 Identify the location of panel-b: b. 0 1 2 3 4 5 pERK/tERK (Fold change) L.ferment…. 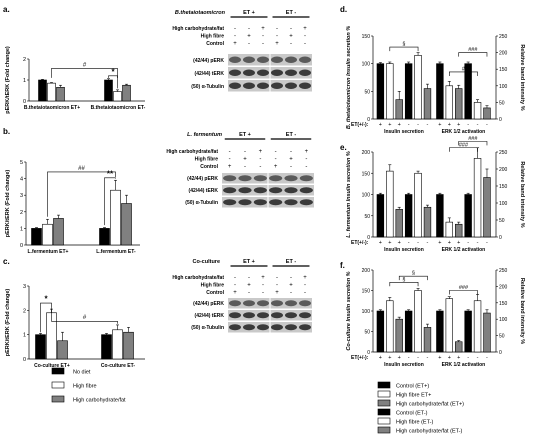
(71, 191).